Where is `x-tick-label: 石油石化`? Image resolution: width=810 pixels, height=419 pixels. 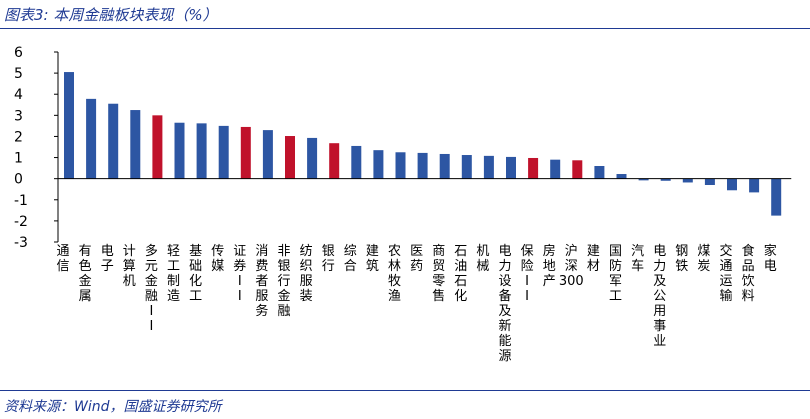 x-tick-label: 石油石化 is located at coordinates (460, 274).